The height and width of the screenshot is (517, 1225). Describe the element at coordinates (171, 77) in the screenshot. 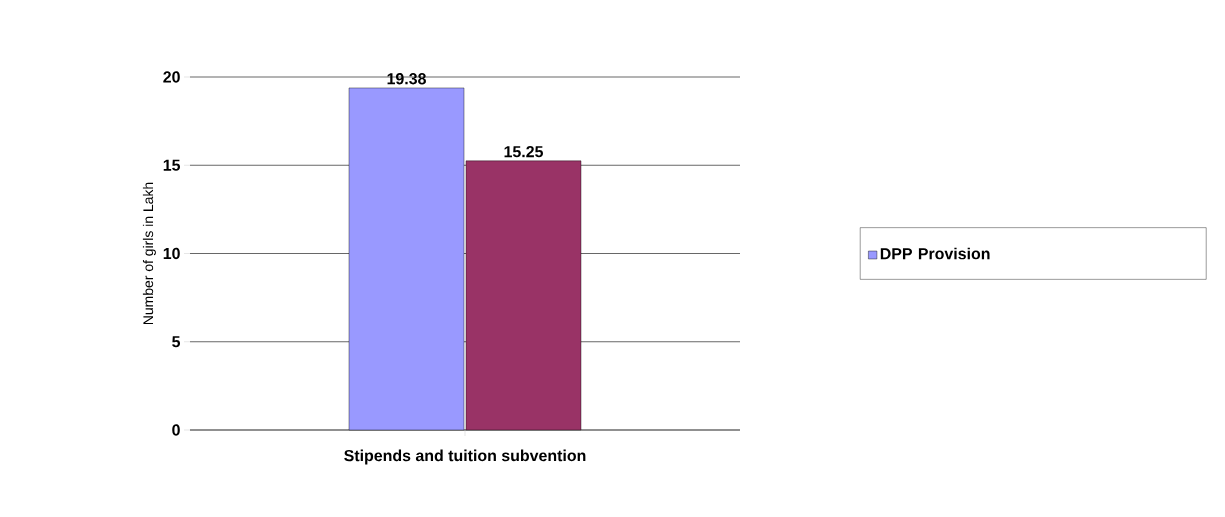

I see `y-tick-label: 20` at that location.